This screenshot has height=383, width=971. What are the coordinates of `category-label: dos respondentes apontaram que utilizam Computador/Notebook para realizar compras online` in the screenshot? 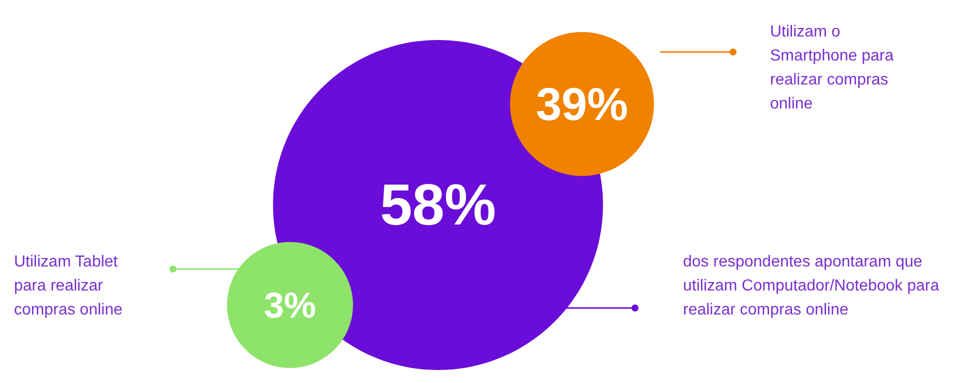 It's located at (811, 286).